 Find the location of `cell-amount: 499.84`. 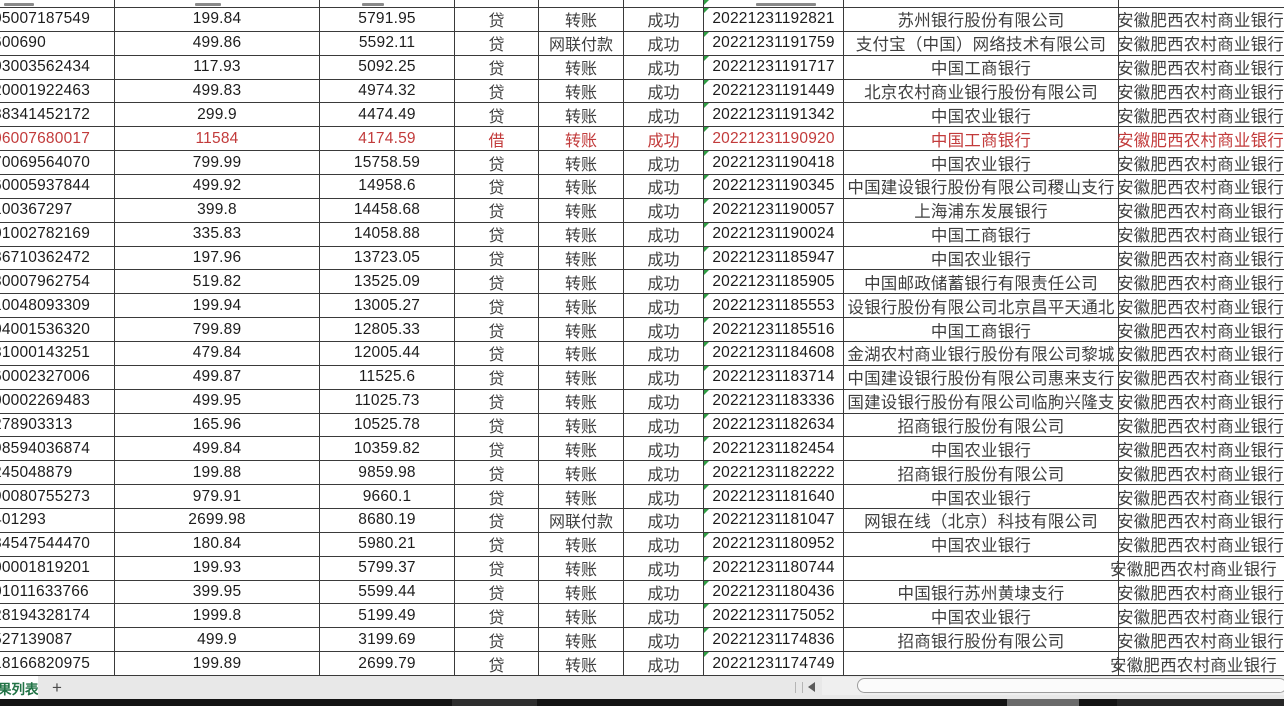

cell-amount: 499.84 is located at coordinates (217, 449).